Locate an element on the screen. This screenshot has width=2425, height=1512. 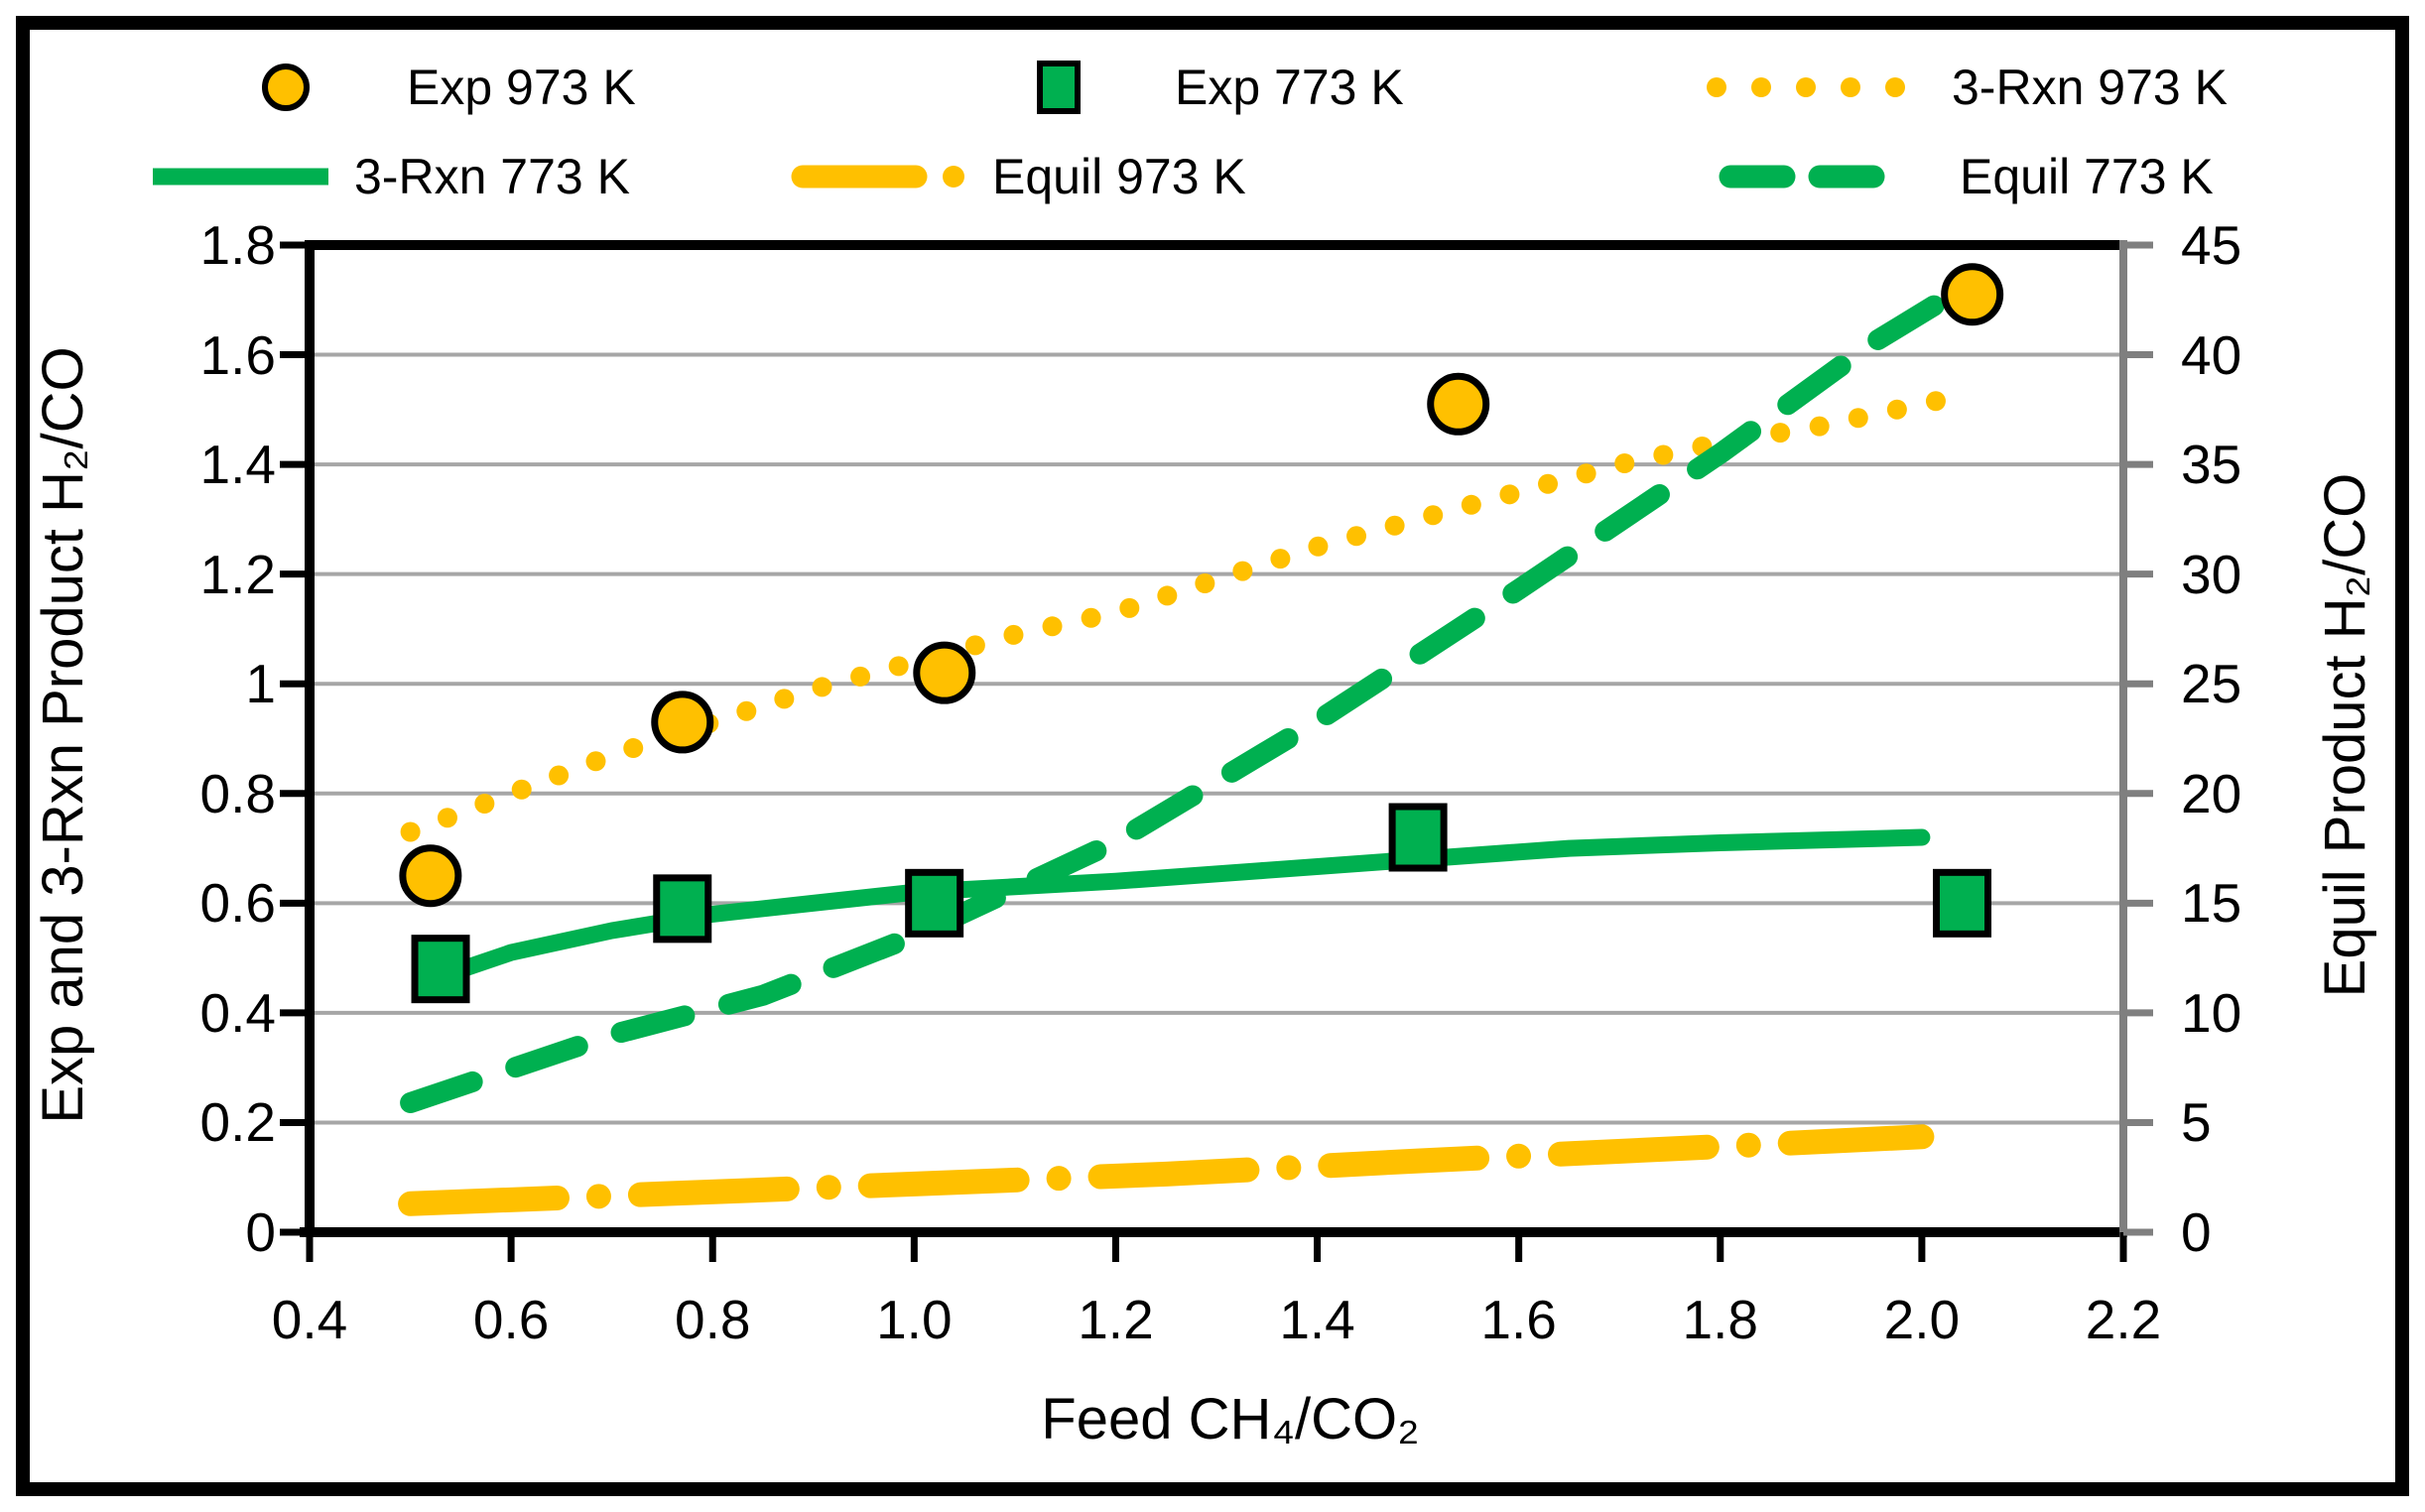
legend-marker-square-icon is located at coordinates (1059, 87).